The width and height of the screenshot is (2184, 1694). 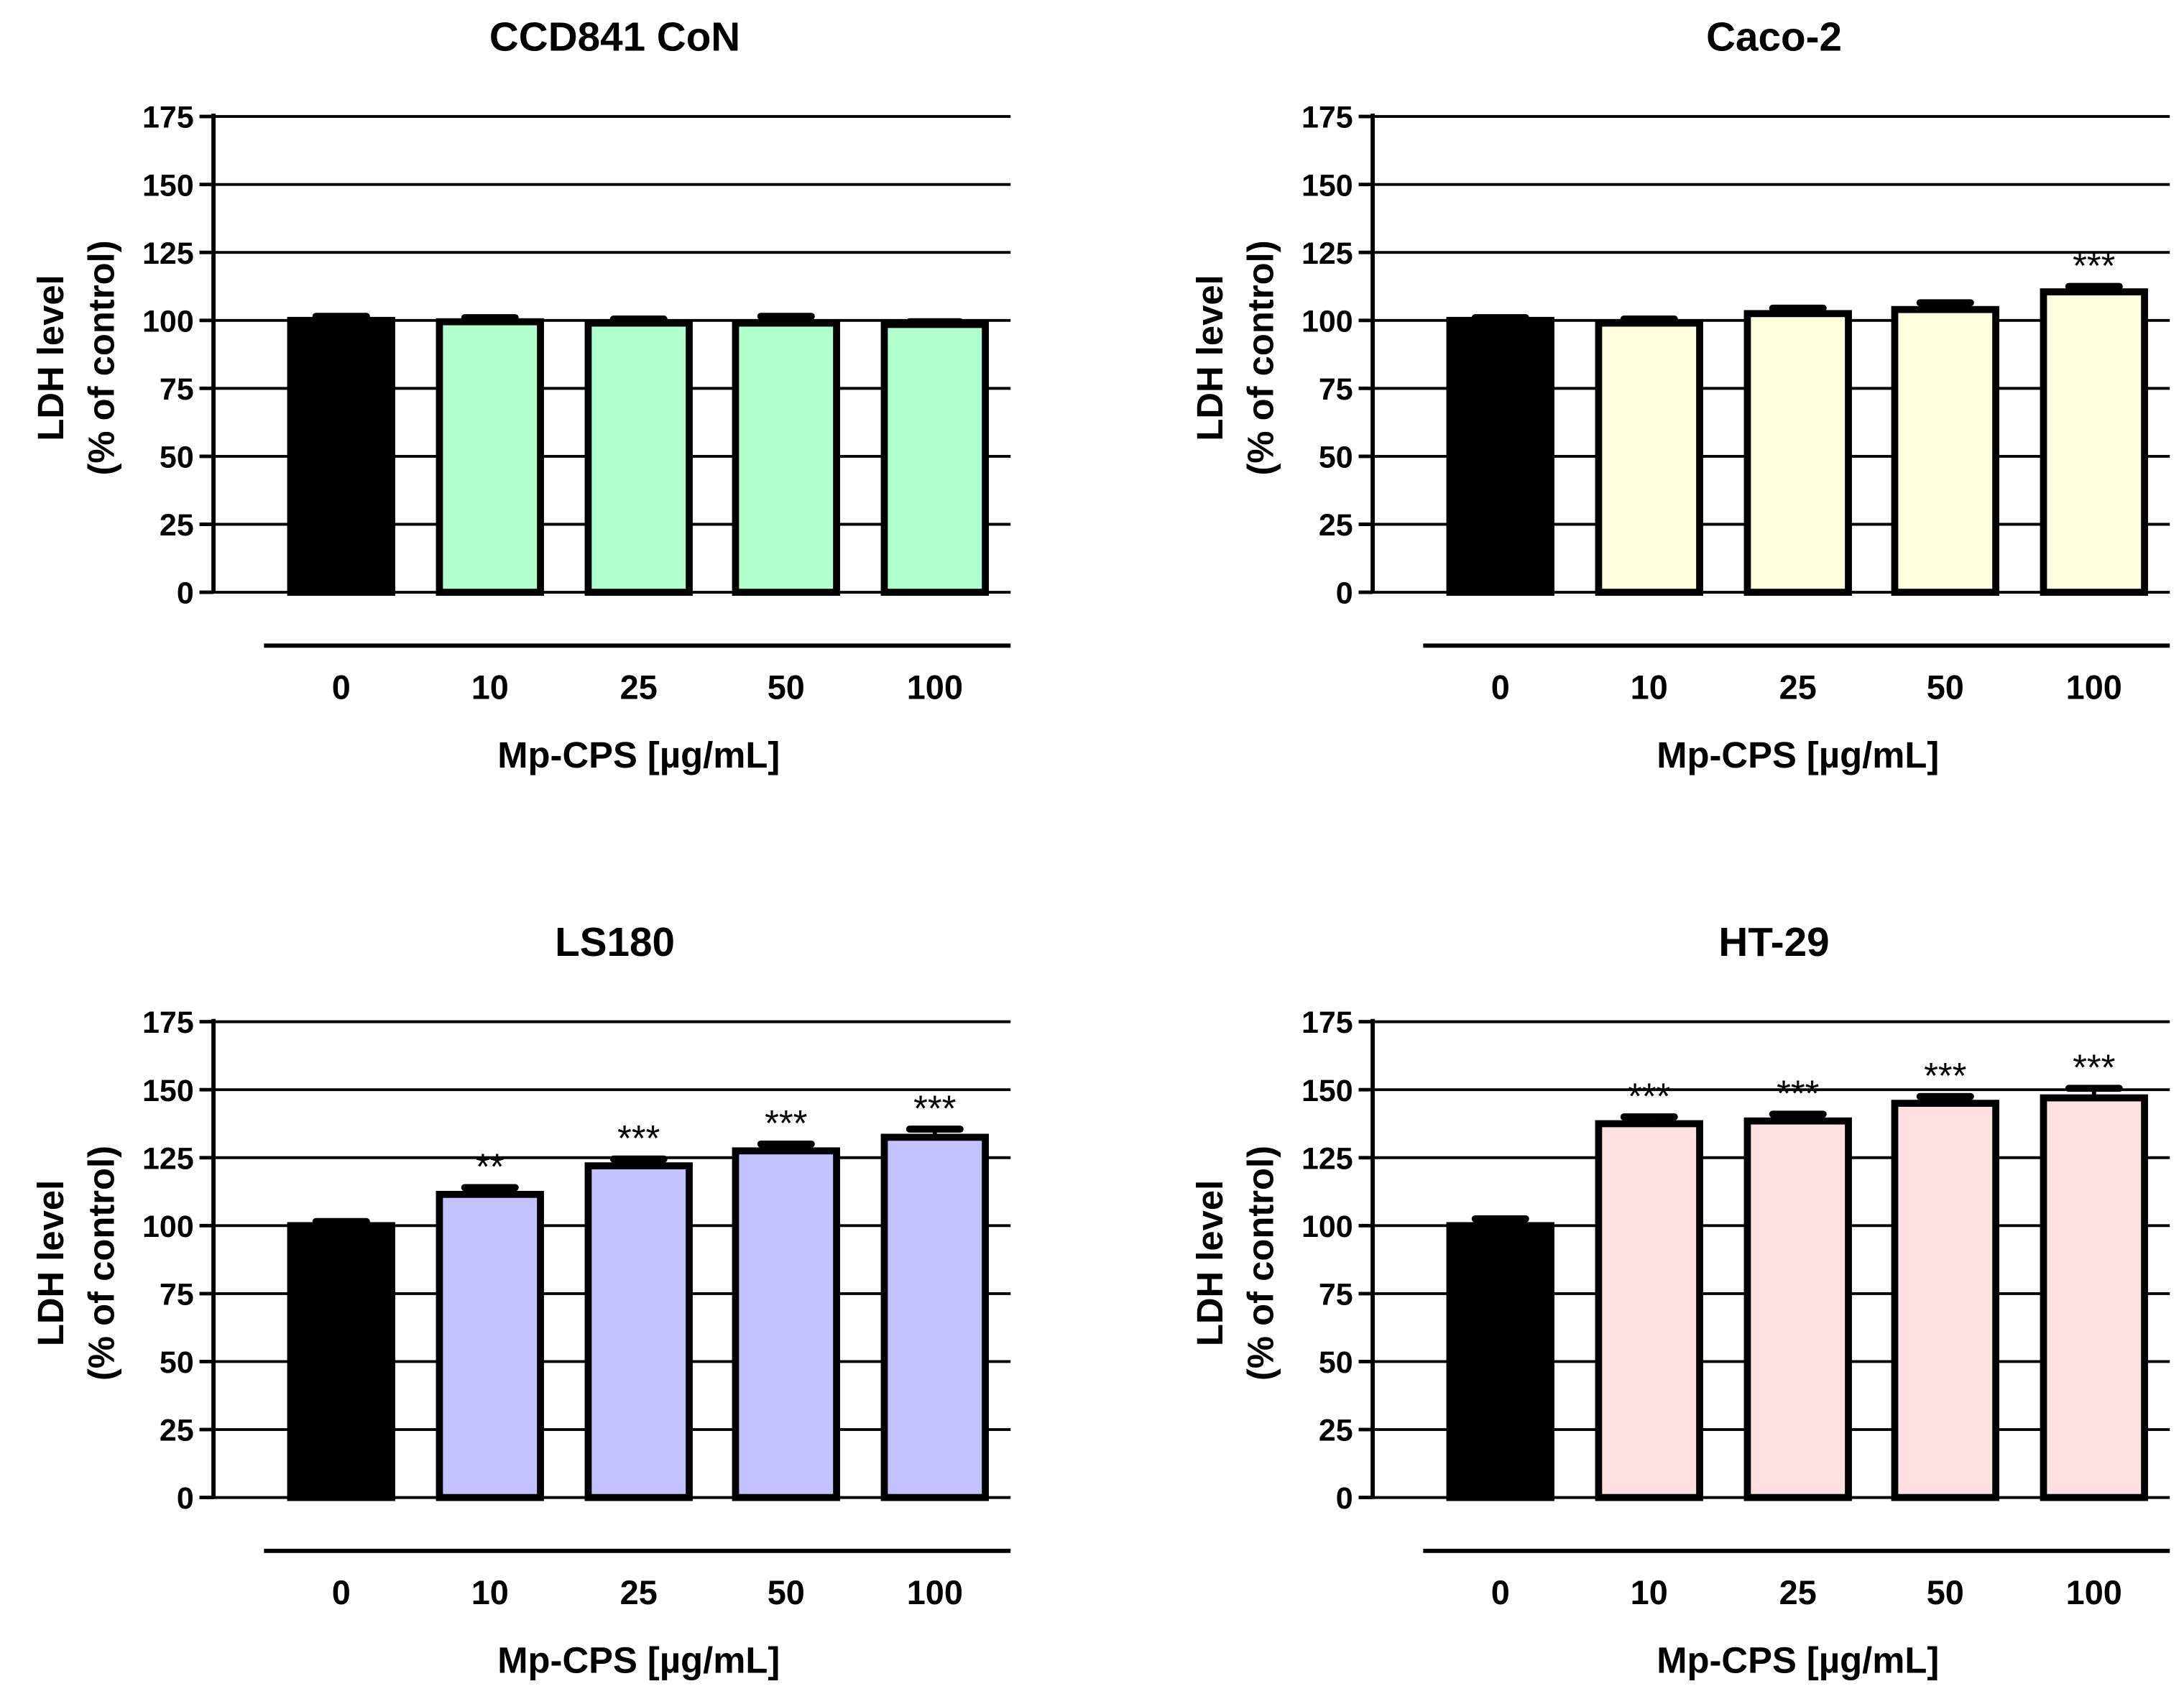 What do you see at coordinates (1774, 37) in the screenshot?
I see `chart-title: Caco-2` at bounding box center [1774, 37].